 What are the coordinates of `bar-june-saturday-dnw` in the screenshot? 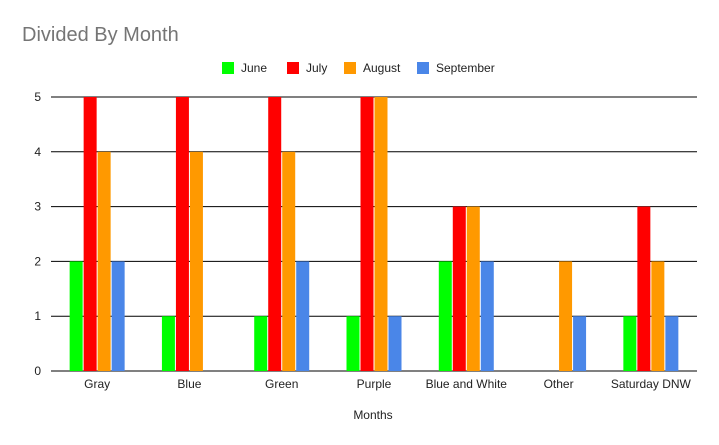 It's located at (630, 343).